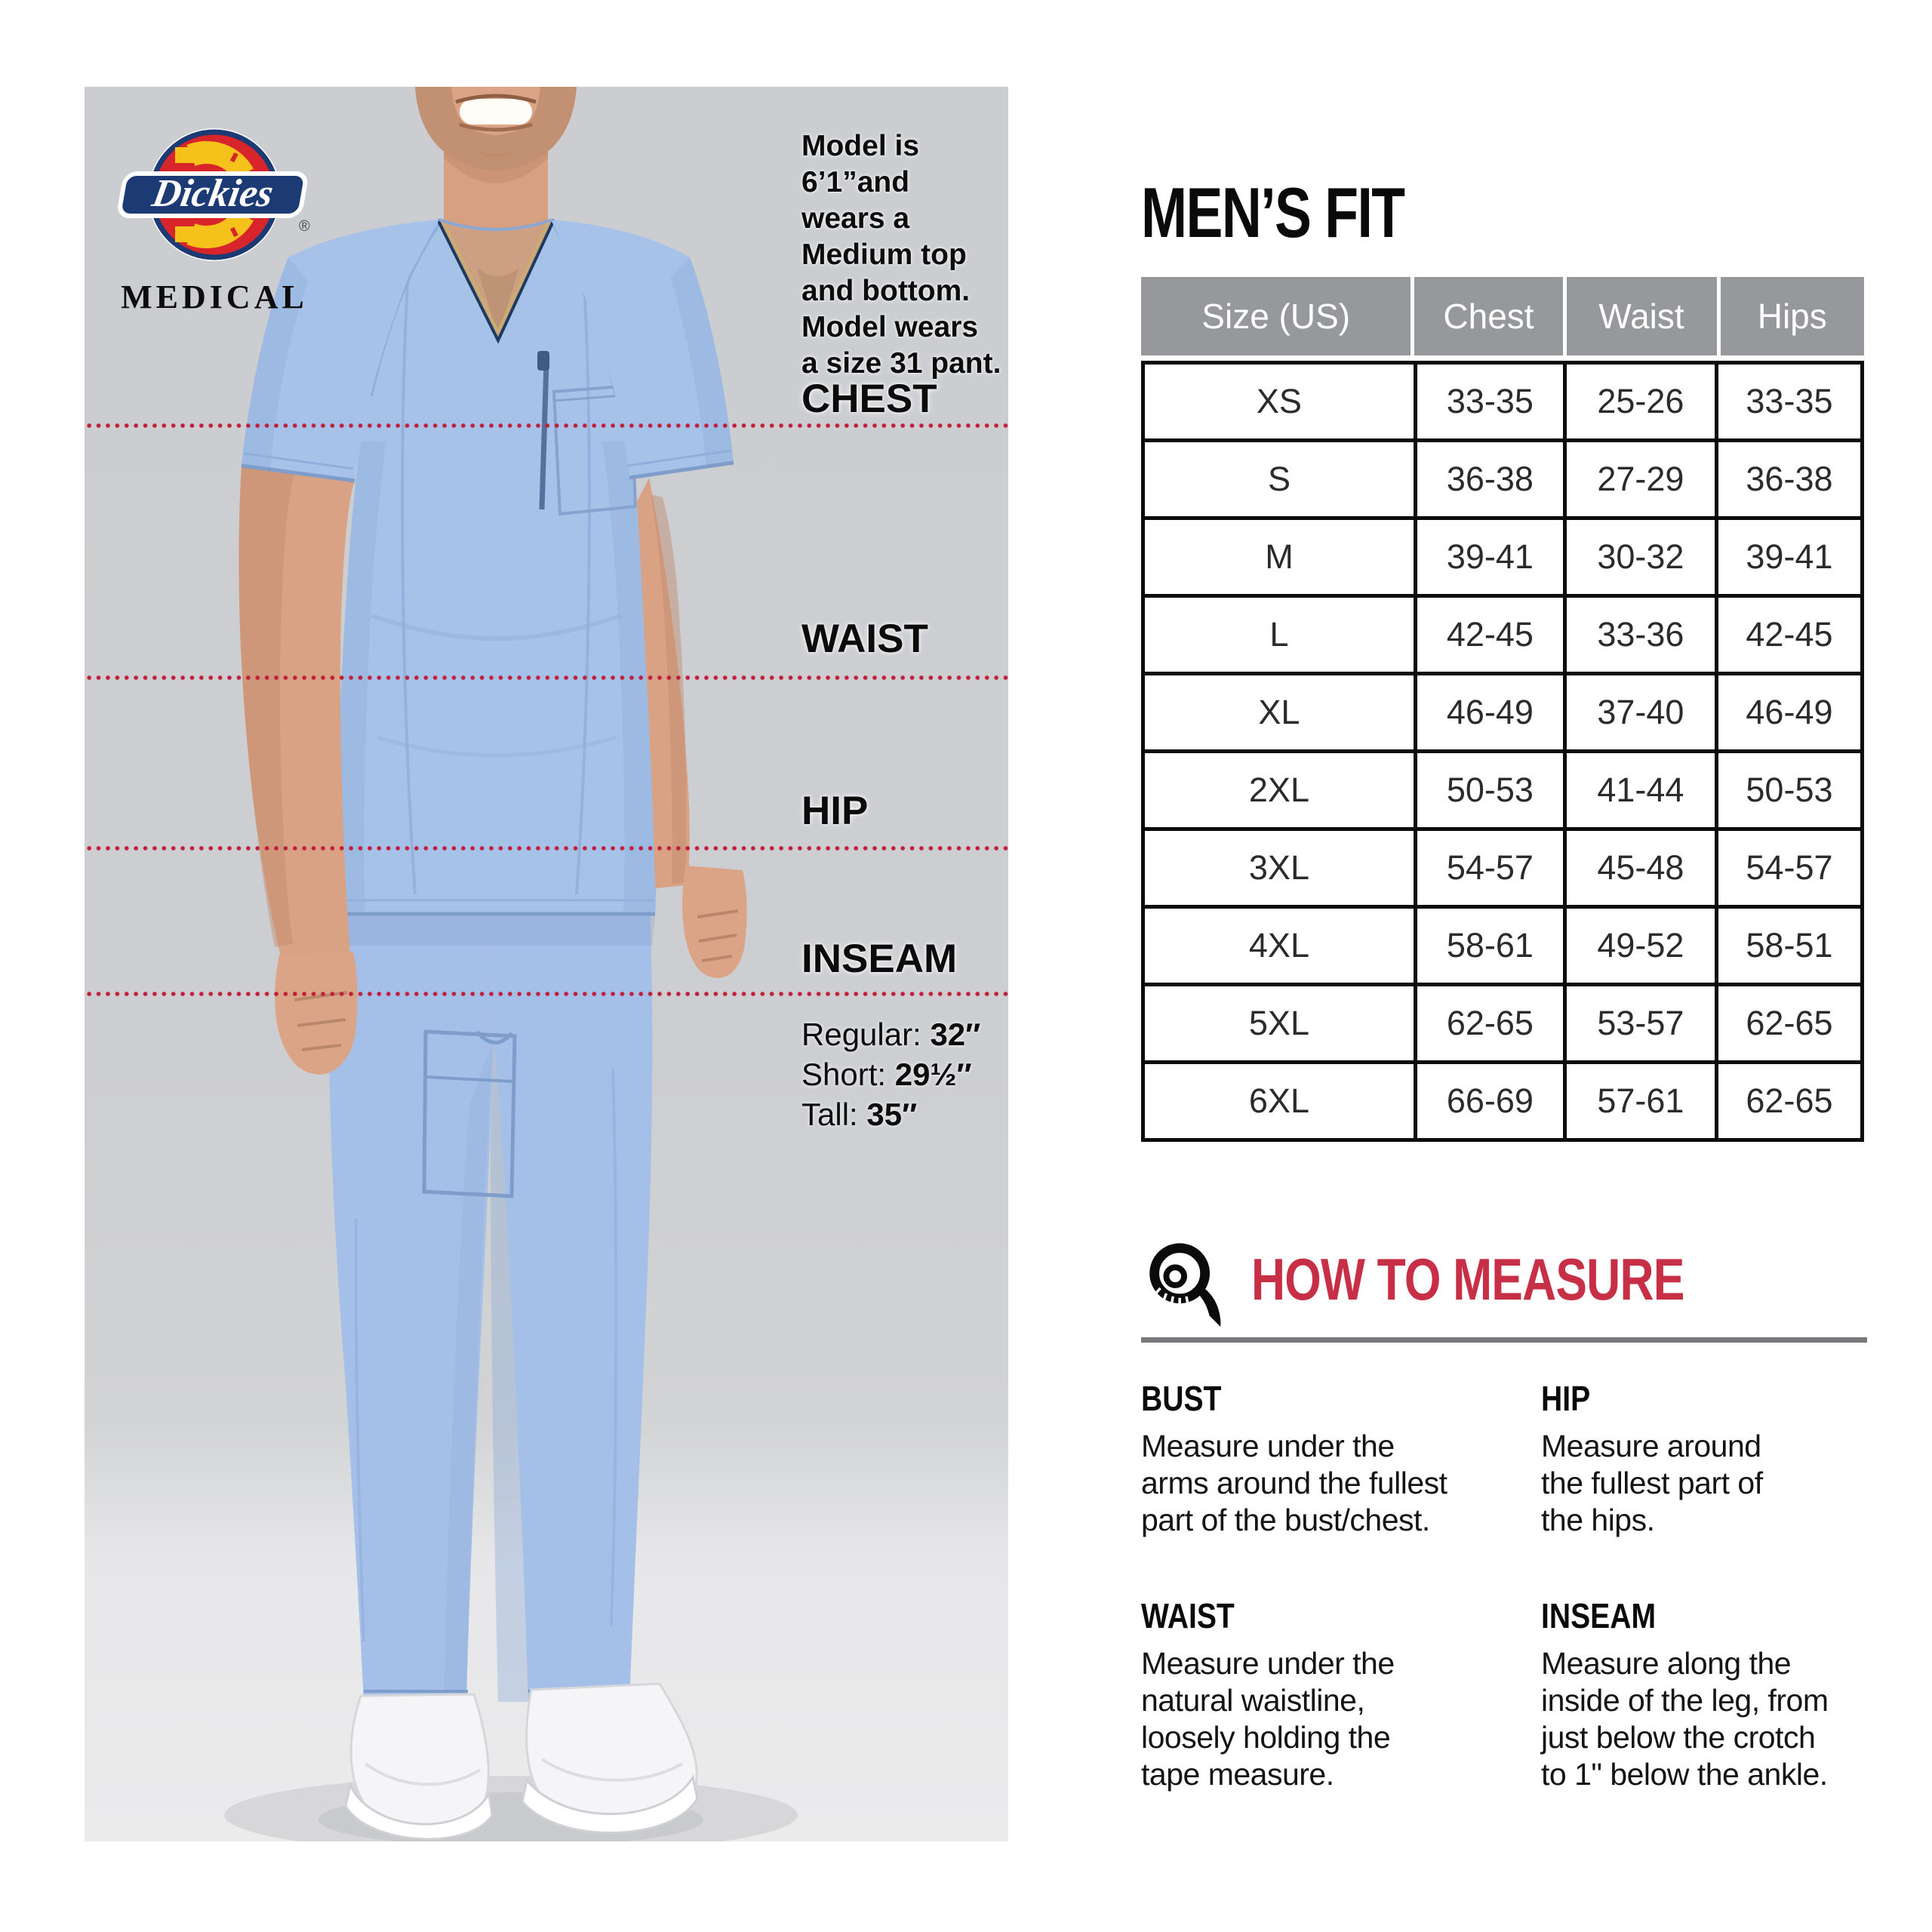 The image size is (1932, 1932). What do you see at coordinates (1640, 945) in the screenshot?
I see `waist-cell: 49-52` at bounding box center [1640, 945].